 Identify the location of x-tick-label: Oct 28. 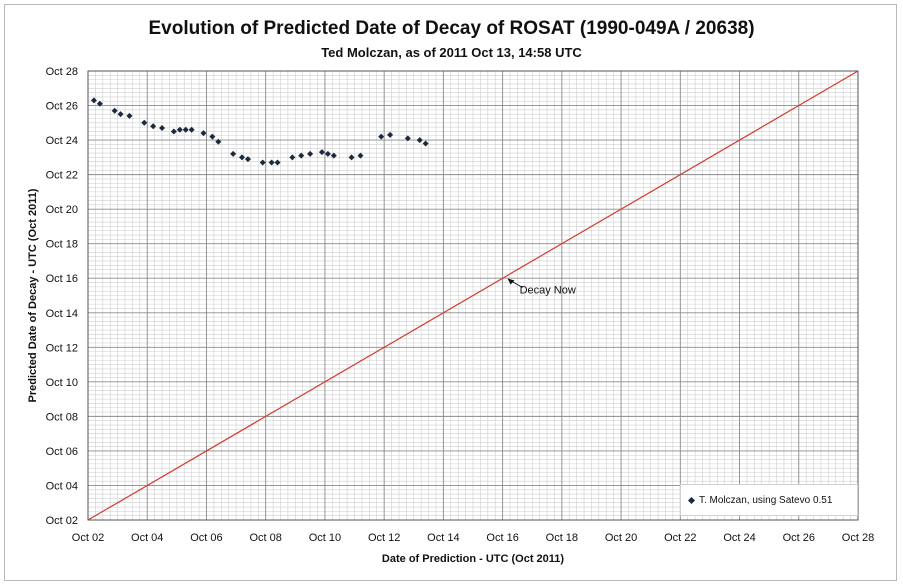
(858, 538).